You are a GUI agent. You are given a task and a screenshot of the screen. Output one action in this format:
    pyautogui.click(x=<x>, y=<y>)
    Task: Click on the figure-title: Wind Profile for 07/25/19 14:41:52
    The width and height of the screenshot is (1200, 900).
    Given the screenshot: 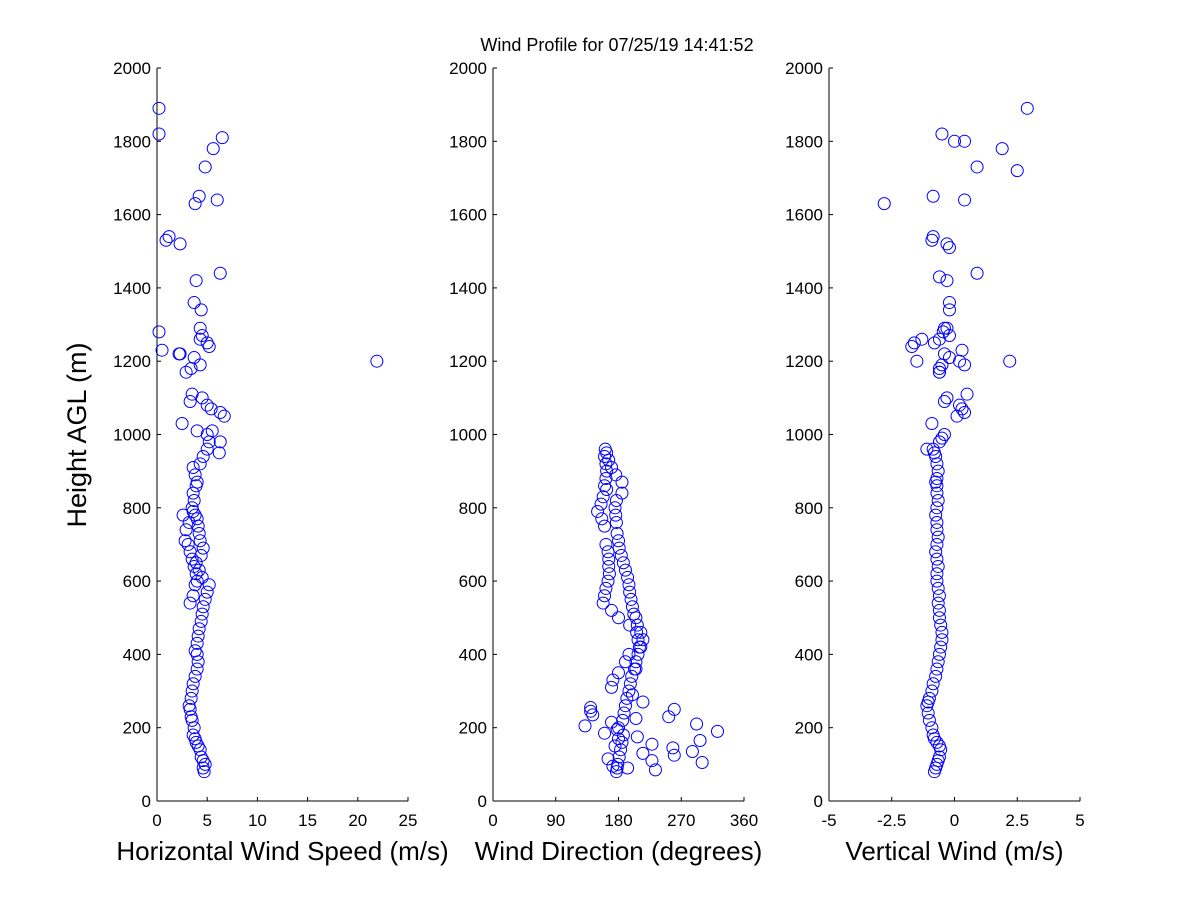 What is the action you would take?
    pyautogui.click(x=616, y=45)
    